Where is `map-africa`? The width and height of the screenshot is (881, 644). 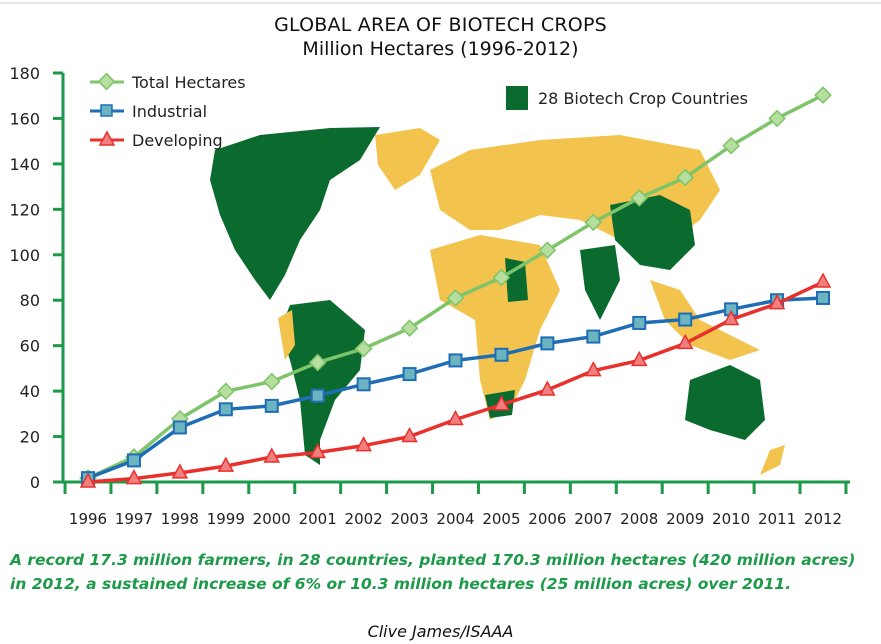
map-africa is located at coordinates (495, 327).